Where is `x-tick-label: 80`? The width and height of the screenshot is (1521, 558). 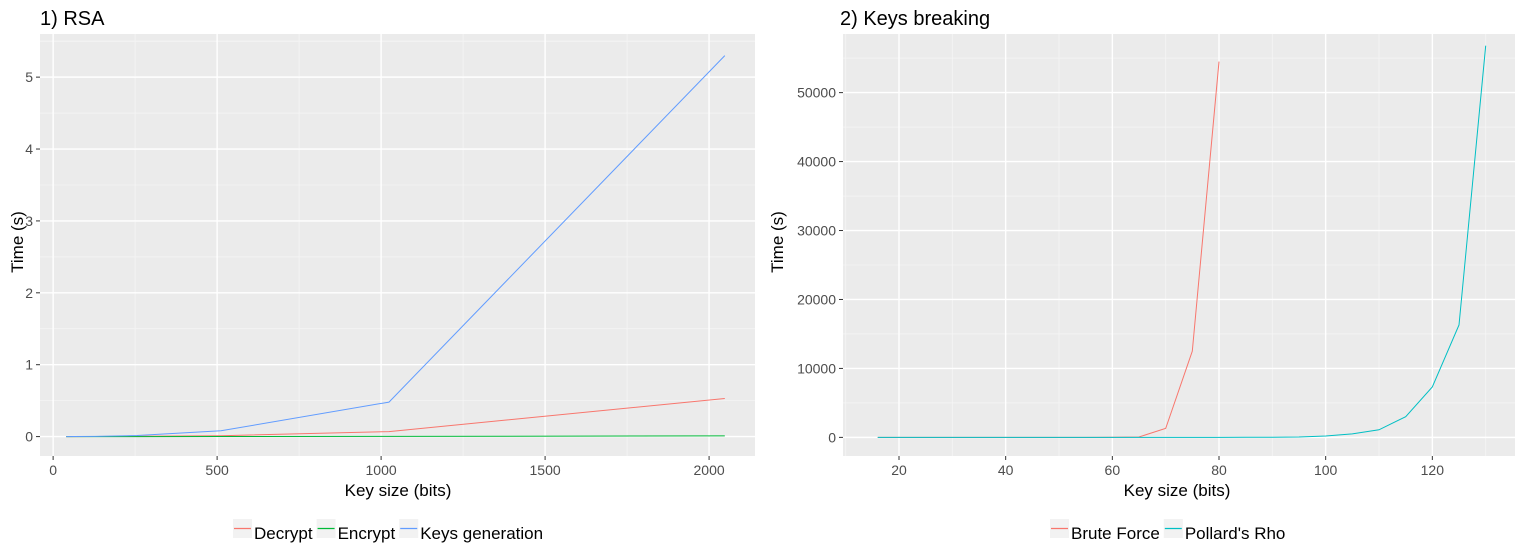 x-tick-label: 80 is located at coordinates (1219, 470).